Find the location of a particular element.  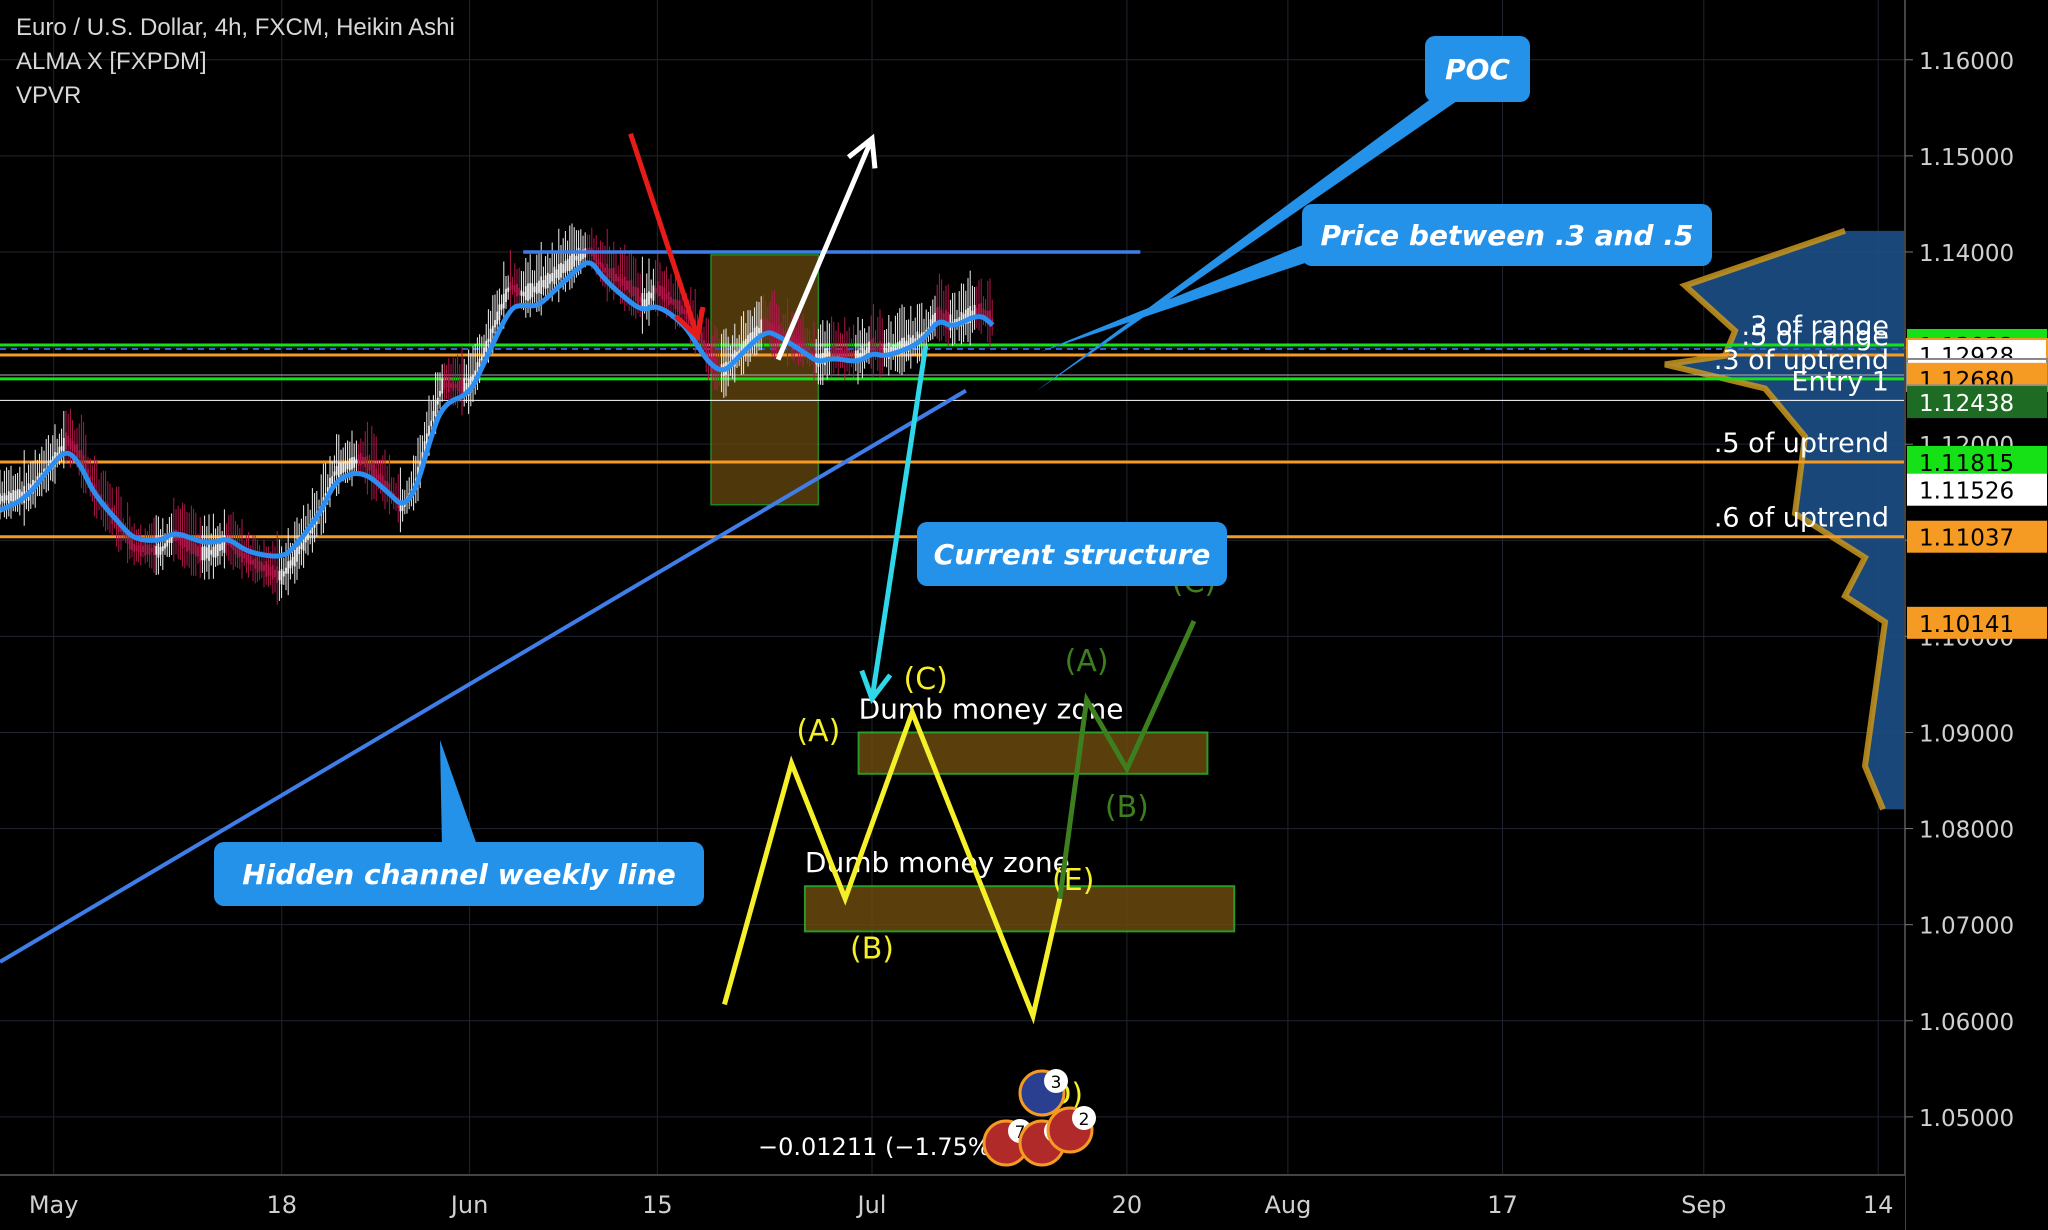

volume-profile-value-area is located at coordinates (1776, 519).